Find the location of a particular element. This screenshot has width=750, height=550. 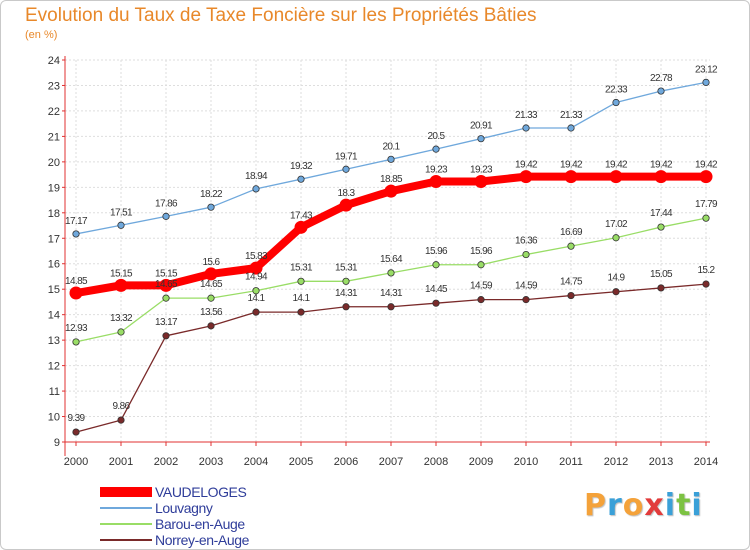

data-label-louvagny: 17.51 is located at coordinates (121, 212).